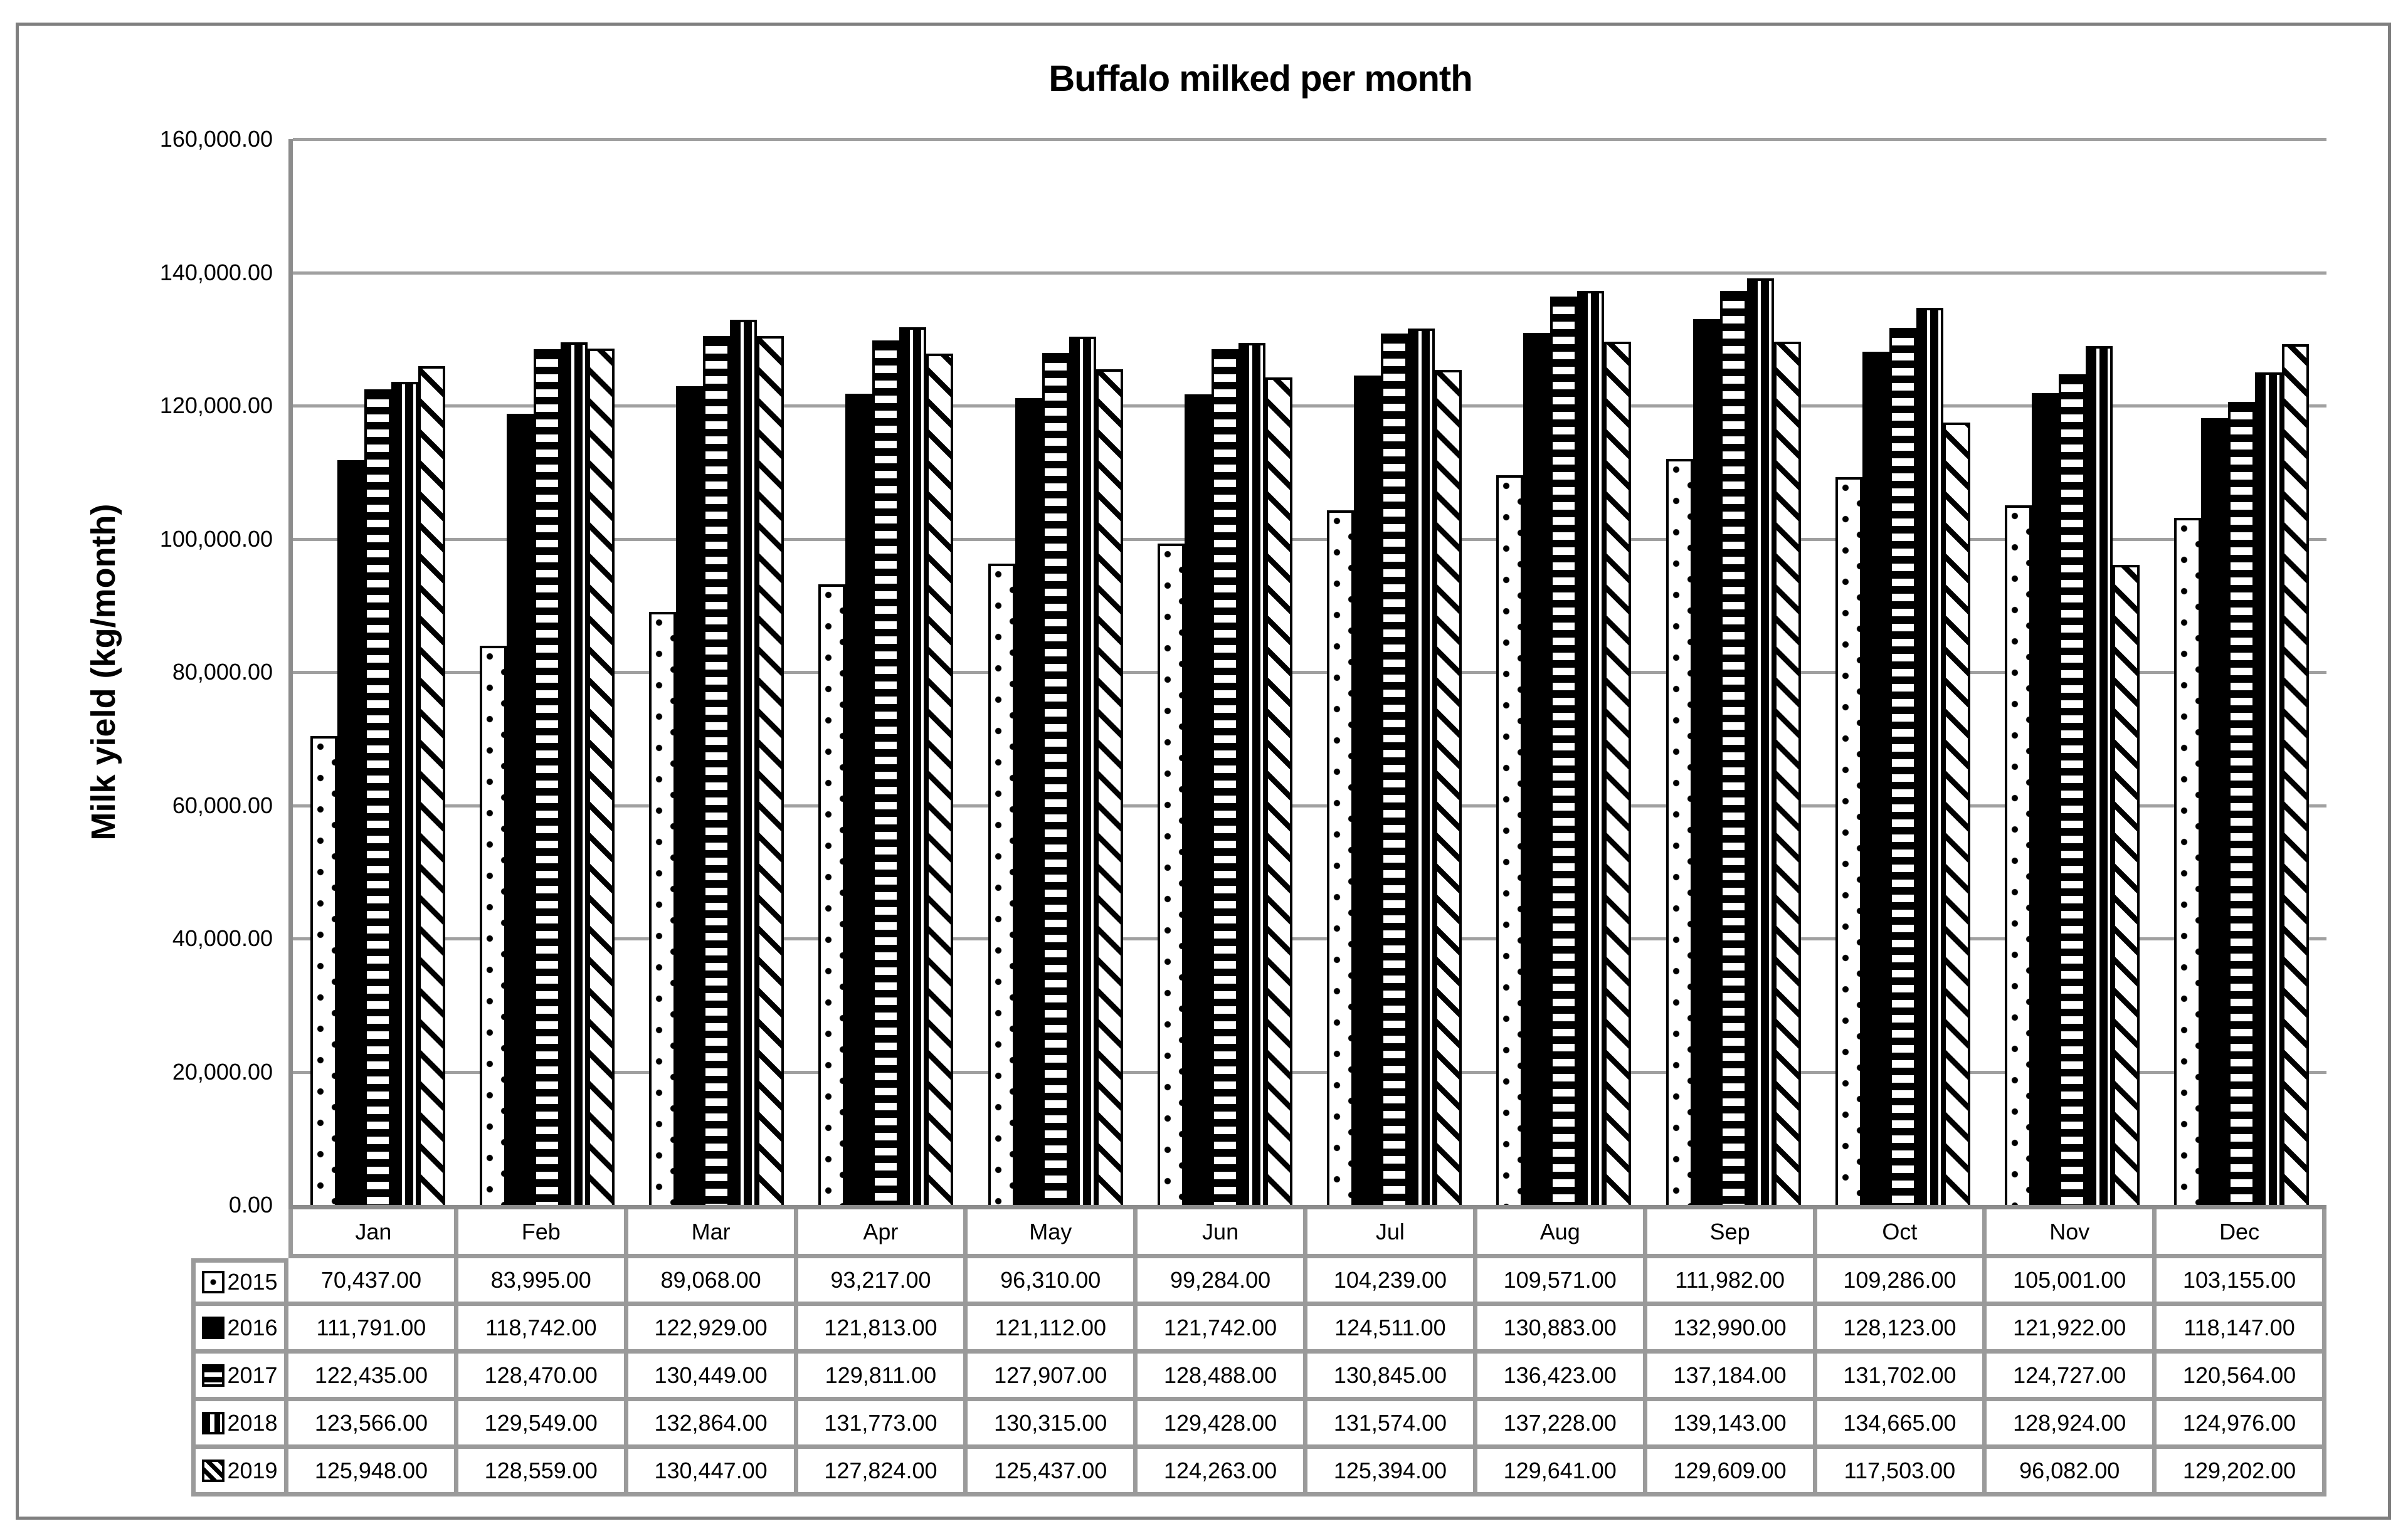 Image resolution: width=2408 pixels, height=1536 pixels. I want to click on legend-key-2019, so click(213, 1470).